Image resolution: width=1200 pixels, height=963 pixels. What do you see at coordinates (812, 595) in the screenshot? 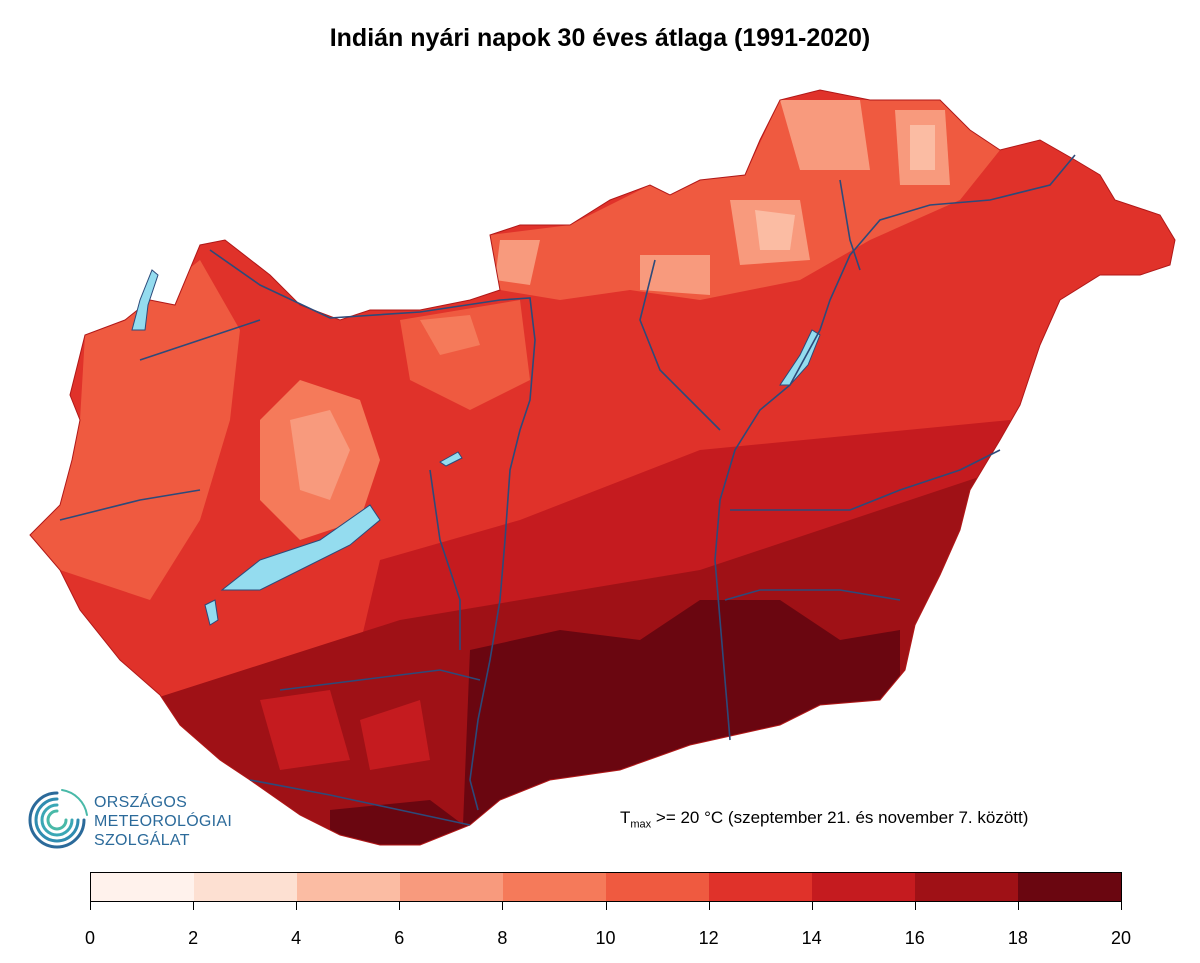
I see `maros-river` at bounding box center [812, 595].